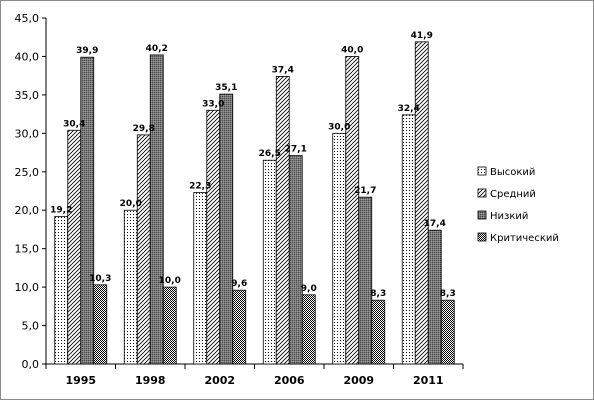  I want to click on y-tick-label: 15,0, so click(27, 249).